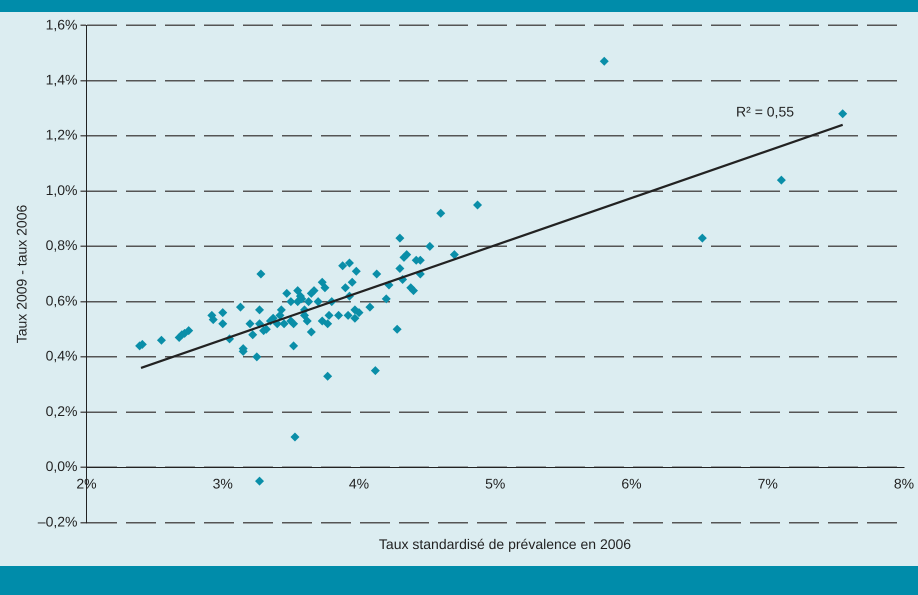  I want to click on y-tick-label: 0,2%, so click(62, 410).